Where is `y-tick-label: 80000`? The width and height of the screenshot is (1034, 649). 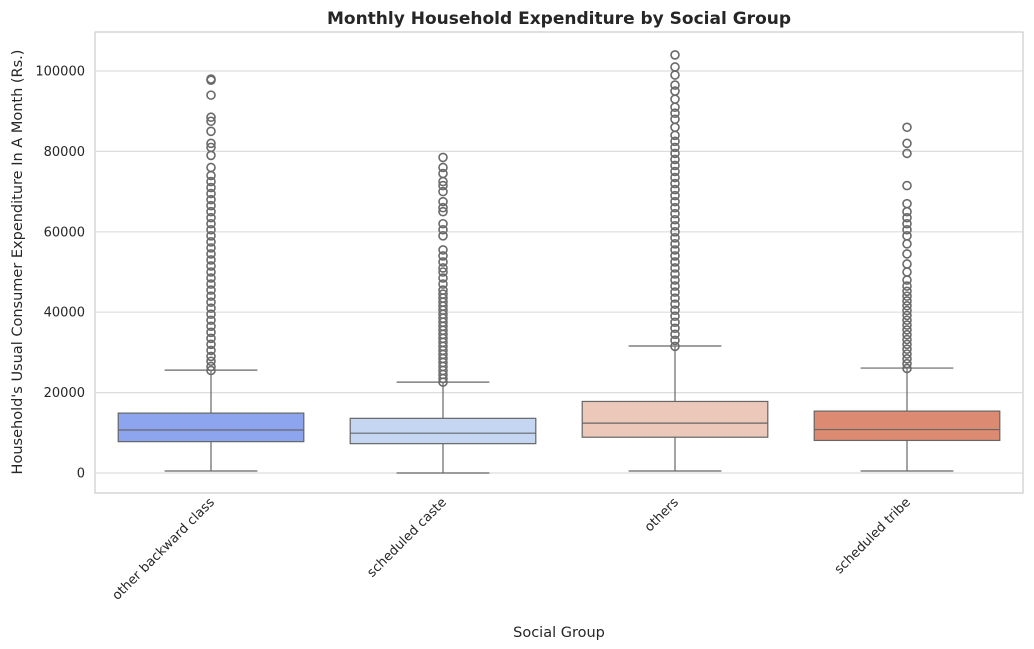 y-tick-label: 80000 is located at coordinates (64, 152).